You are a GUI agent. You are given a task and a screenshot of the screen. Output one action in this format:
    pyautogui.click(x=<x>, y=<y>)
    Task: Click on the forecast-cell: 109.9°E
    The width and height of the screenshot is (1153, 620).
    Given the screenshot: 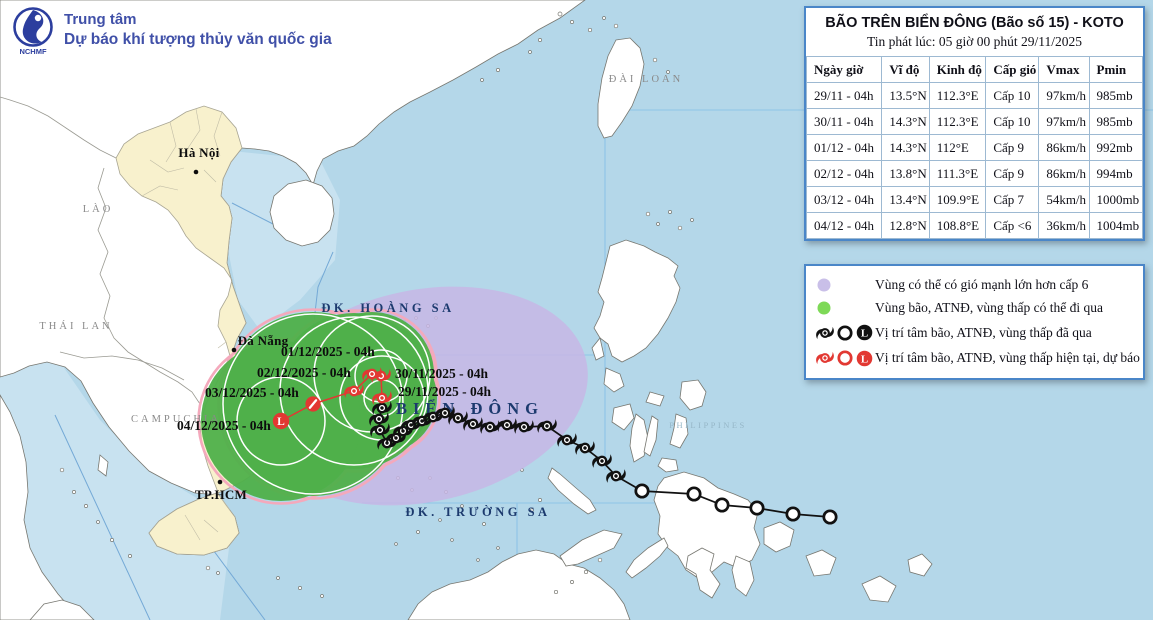 What is the action you would take?
    pyautogui.click(x=957, y=199)
    